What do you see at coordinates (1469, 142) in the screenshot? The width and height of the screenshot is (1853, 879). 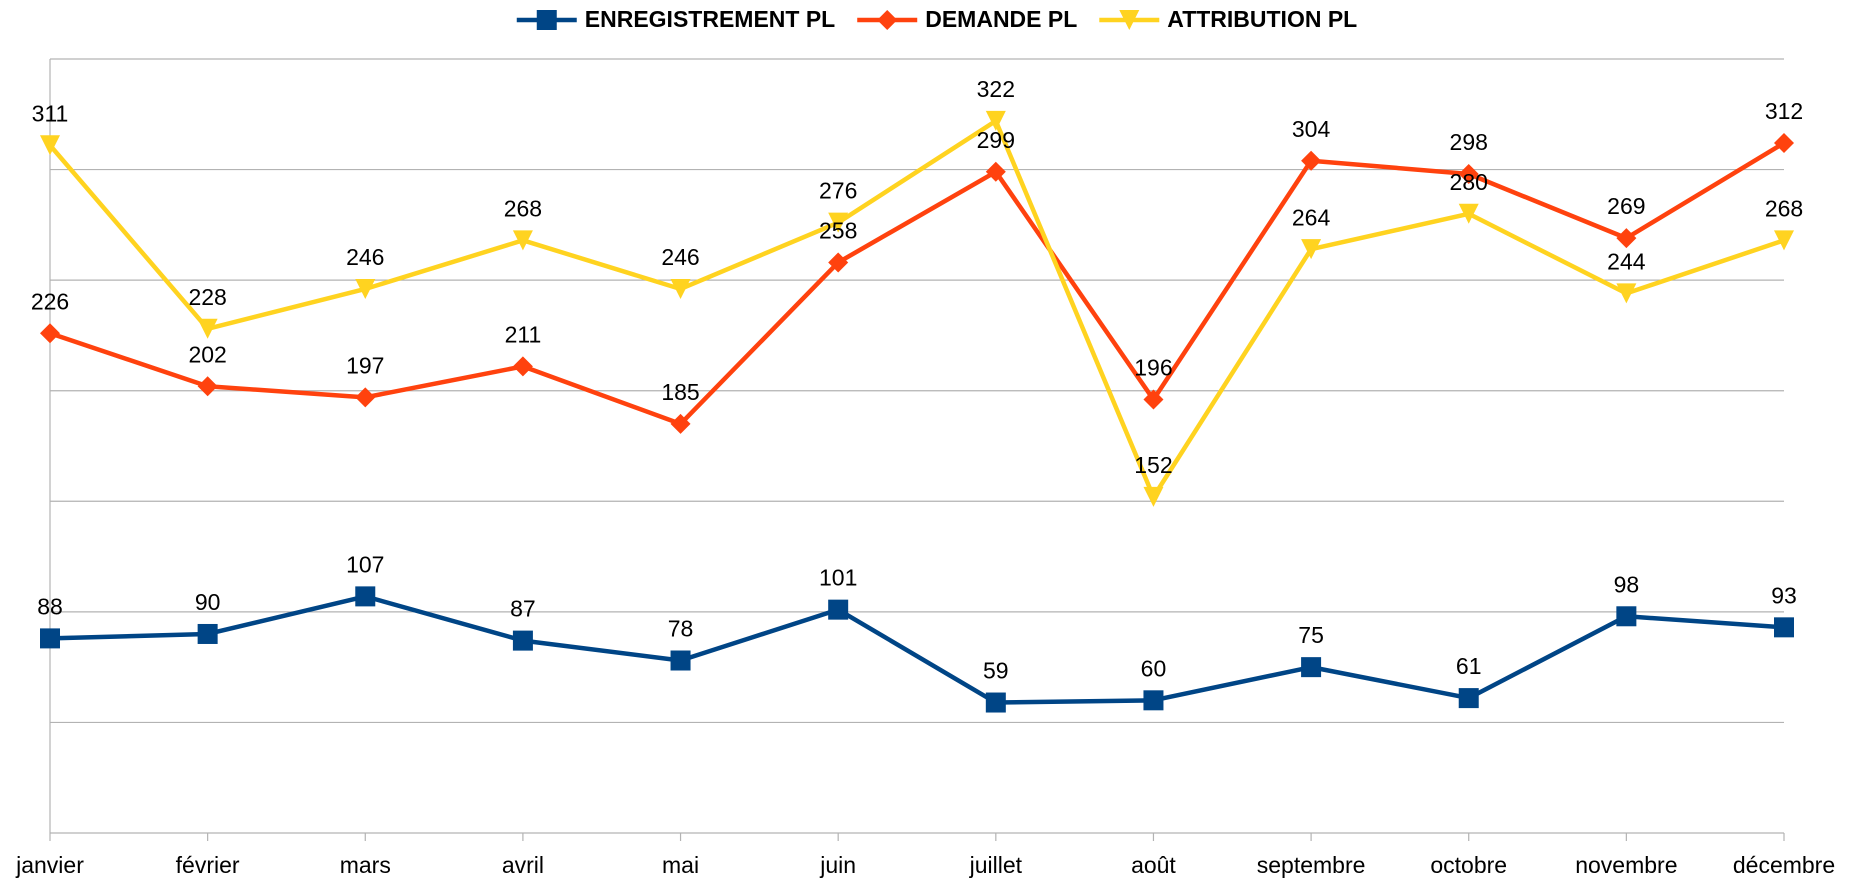 I see `data-label: 298` at bounding box center [1469, 142].